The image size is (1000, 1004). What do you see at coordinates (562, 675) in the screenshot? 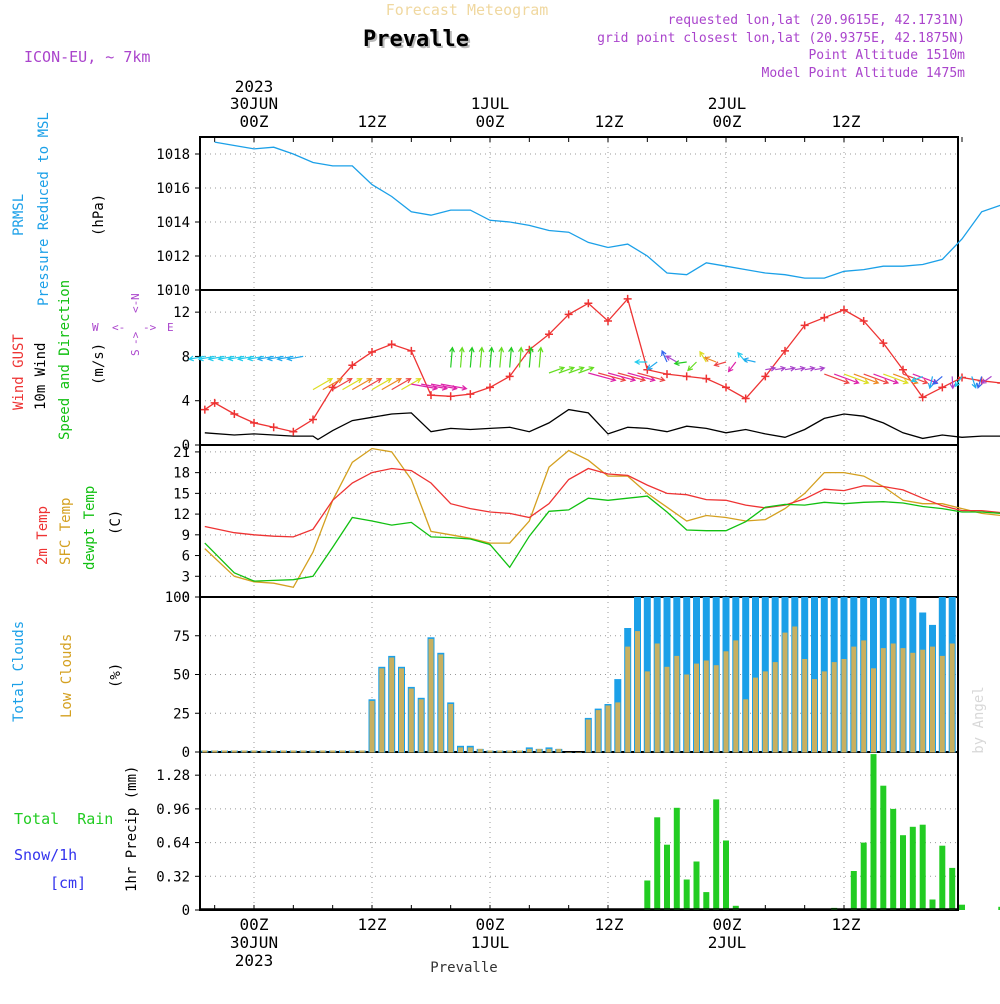
I see `panel-4: 0 25 50 75 100` at bounding box center [562, 675].